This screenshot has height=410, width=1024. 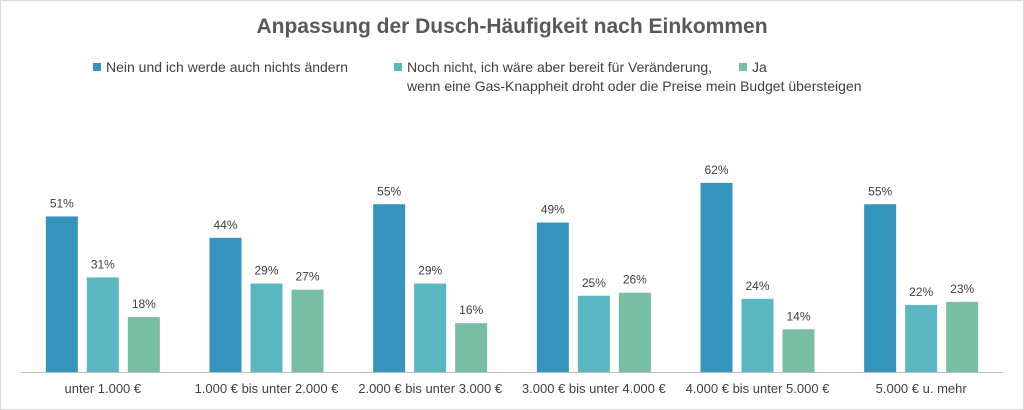 What do you see at coordinates (102, 324) in the screenshot?
I see `bar-series2-cat1` at bounding box center [102, 324].